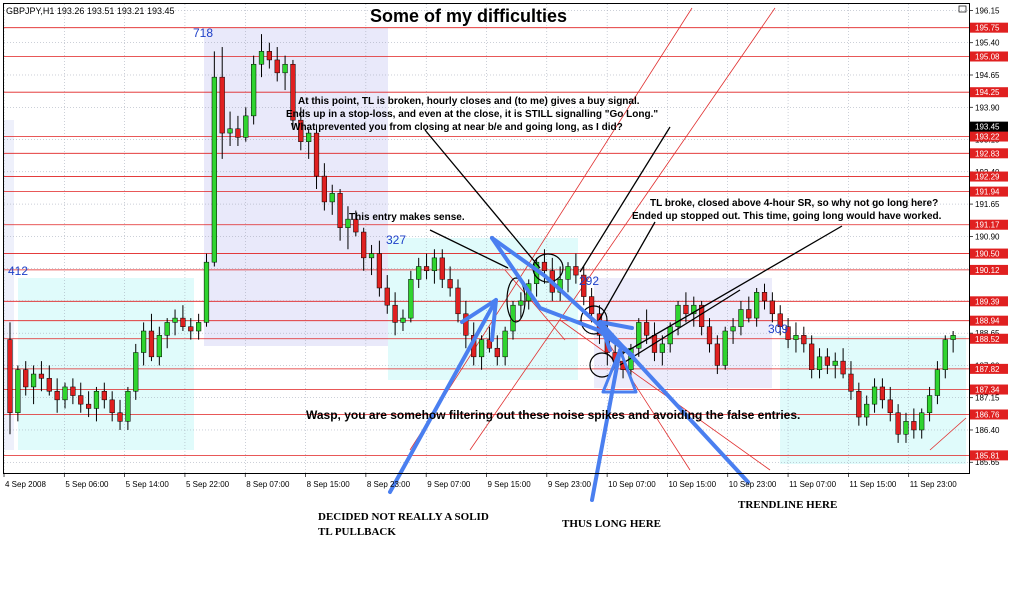 The width and height of the screenshot is (1013, 604). I want to click on window-icon, so click(962, 9).